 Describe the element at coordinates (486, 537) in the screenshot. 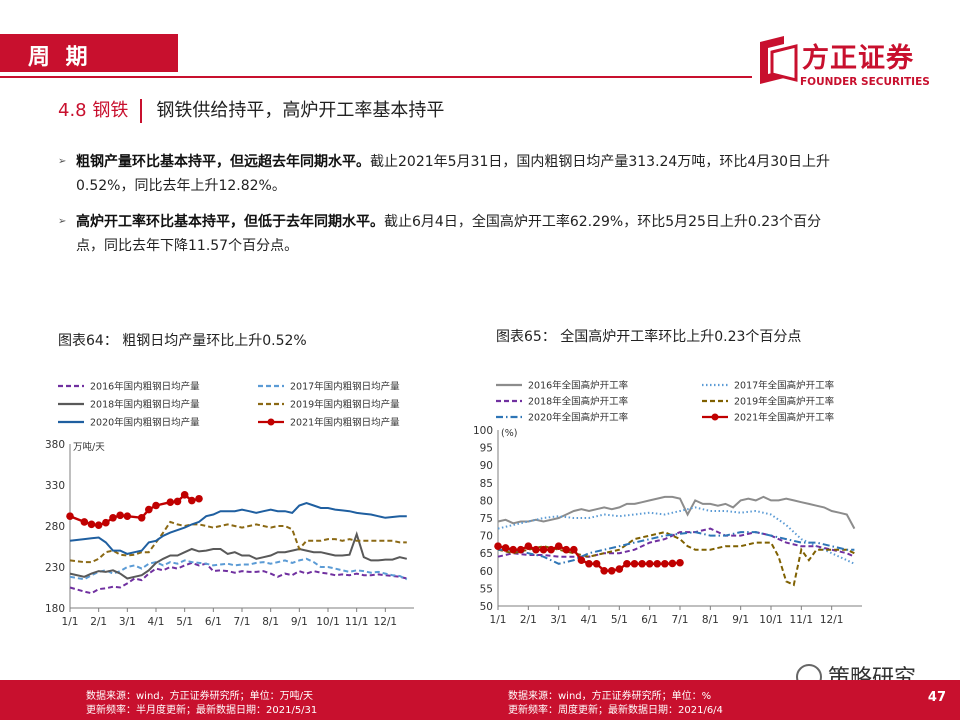

I see `y-tick-label: 70` at that location.